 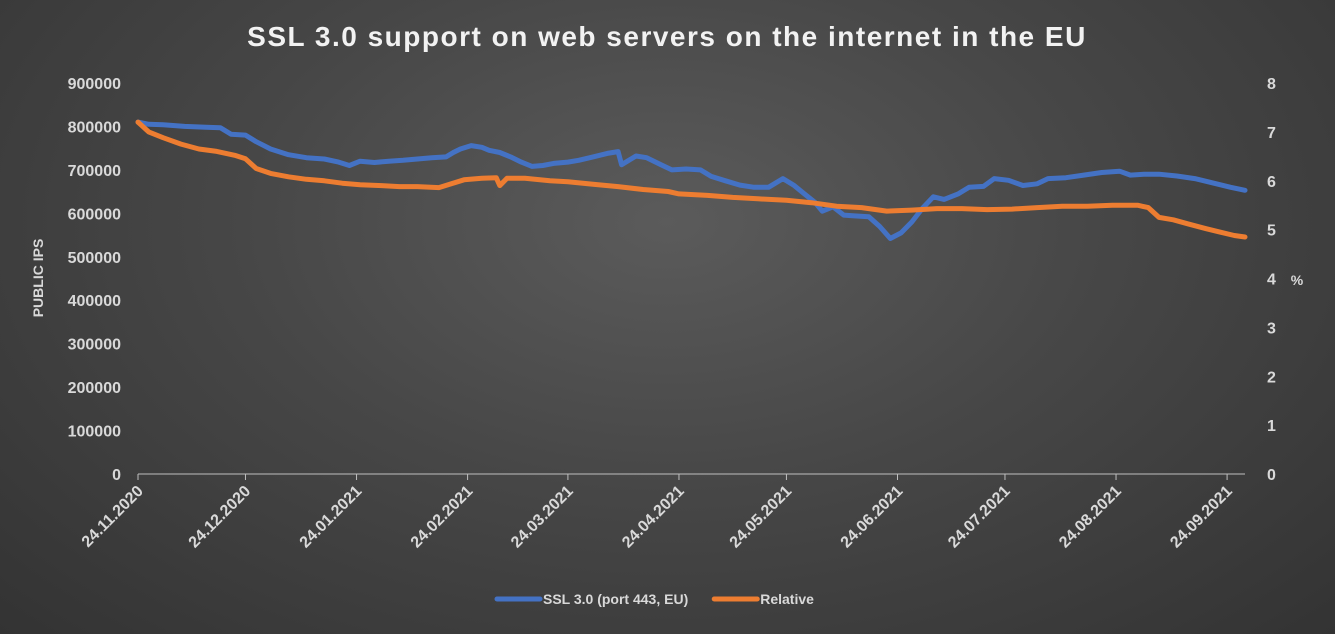 What do you see at coordinates (1271, 133) in the screenshot?
I see `y-right-tick-label: 7` at bounding box center [1271, 133].